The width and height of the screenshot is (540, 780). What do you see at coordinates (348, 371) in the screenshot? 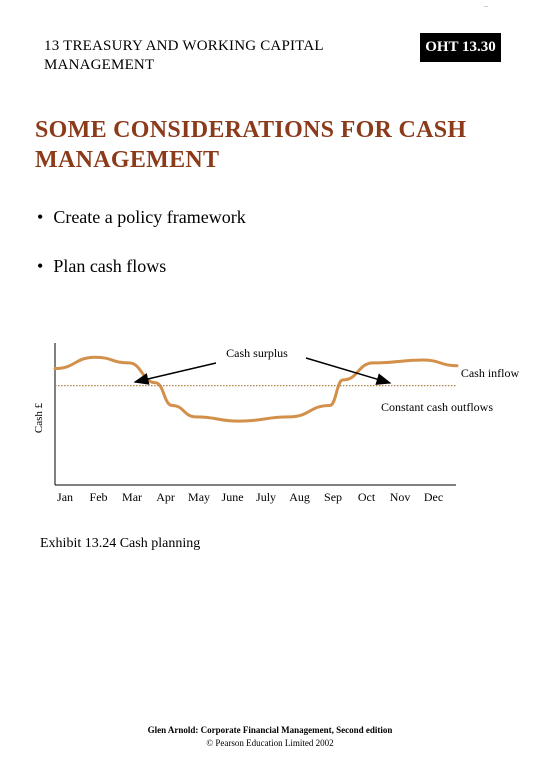
I see `arrow-right` at bounding box center [348, 371].